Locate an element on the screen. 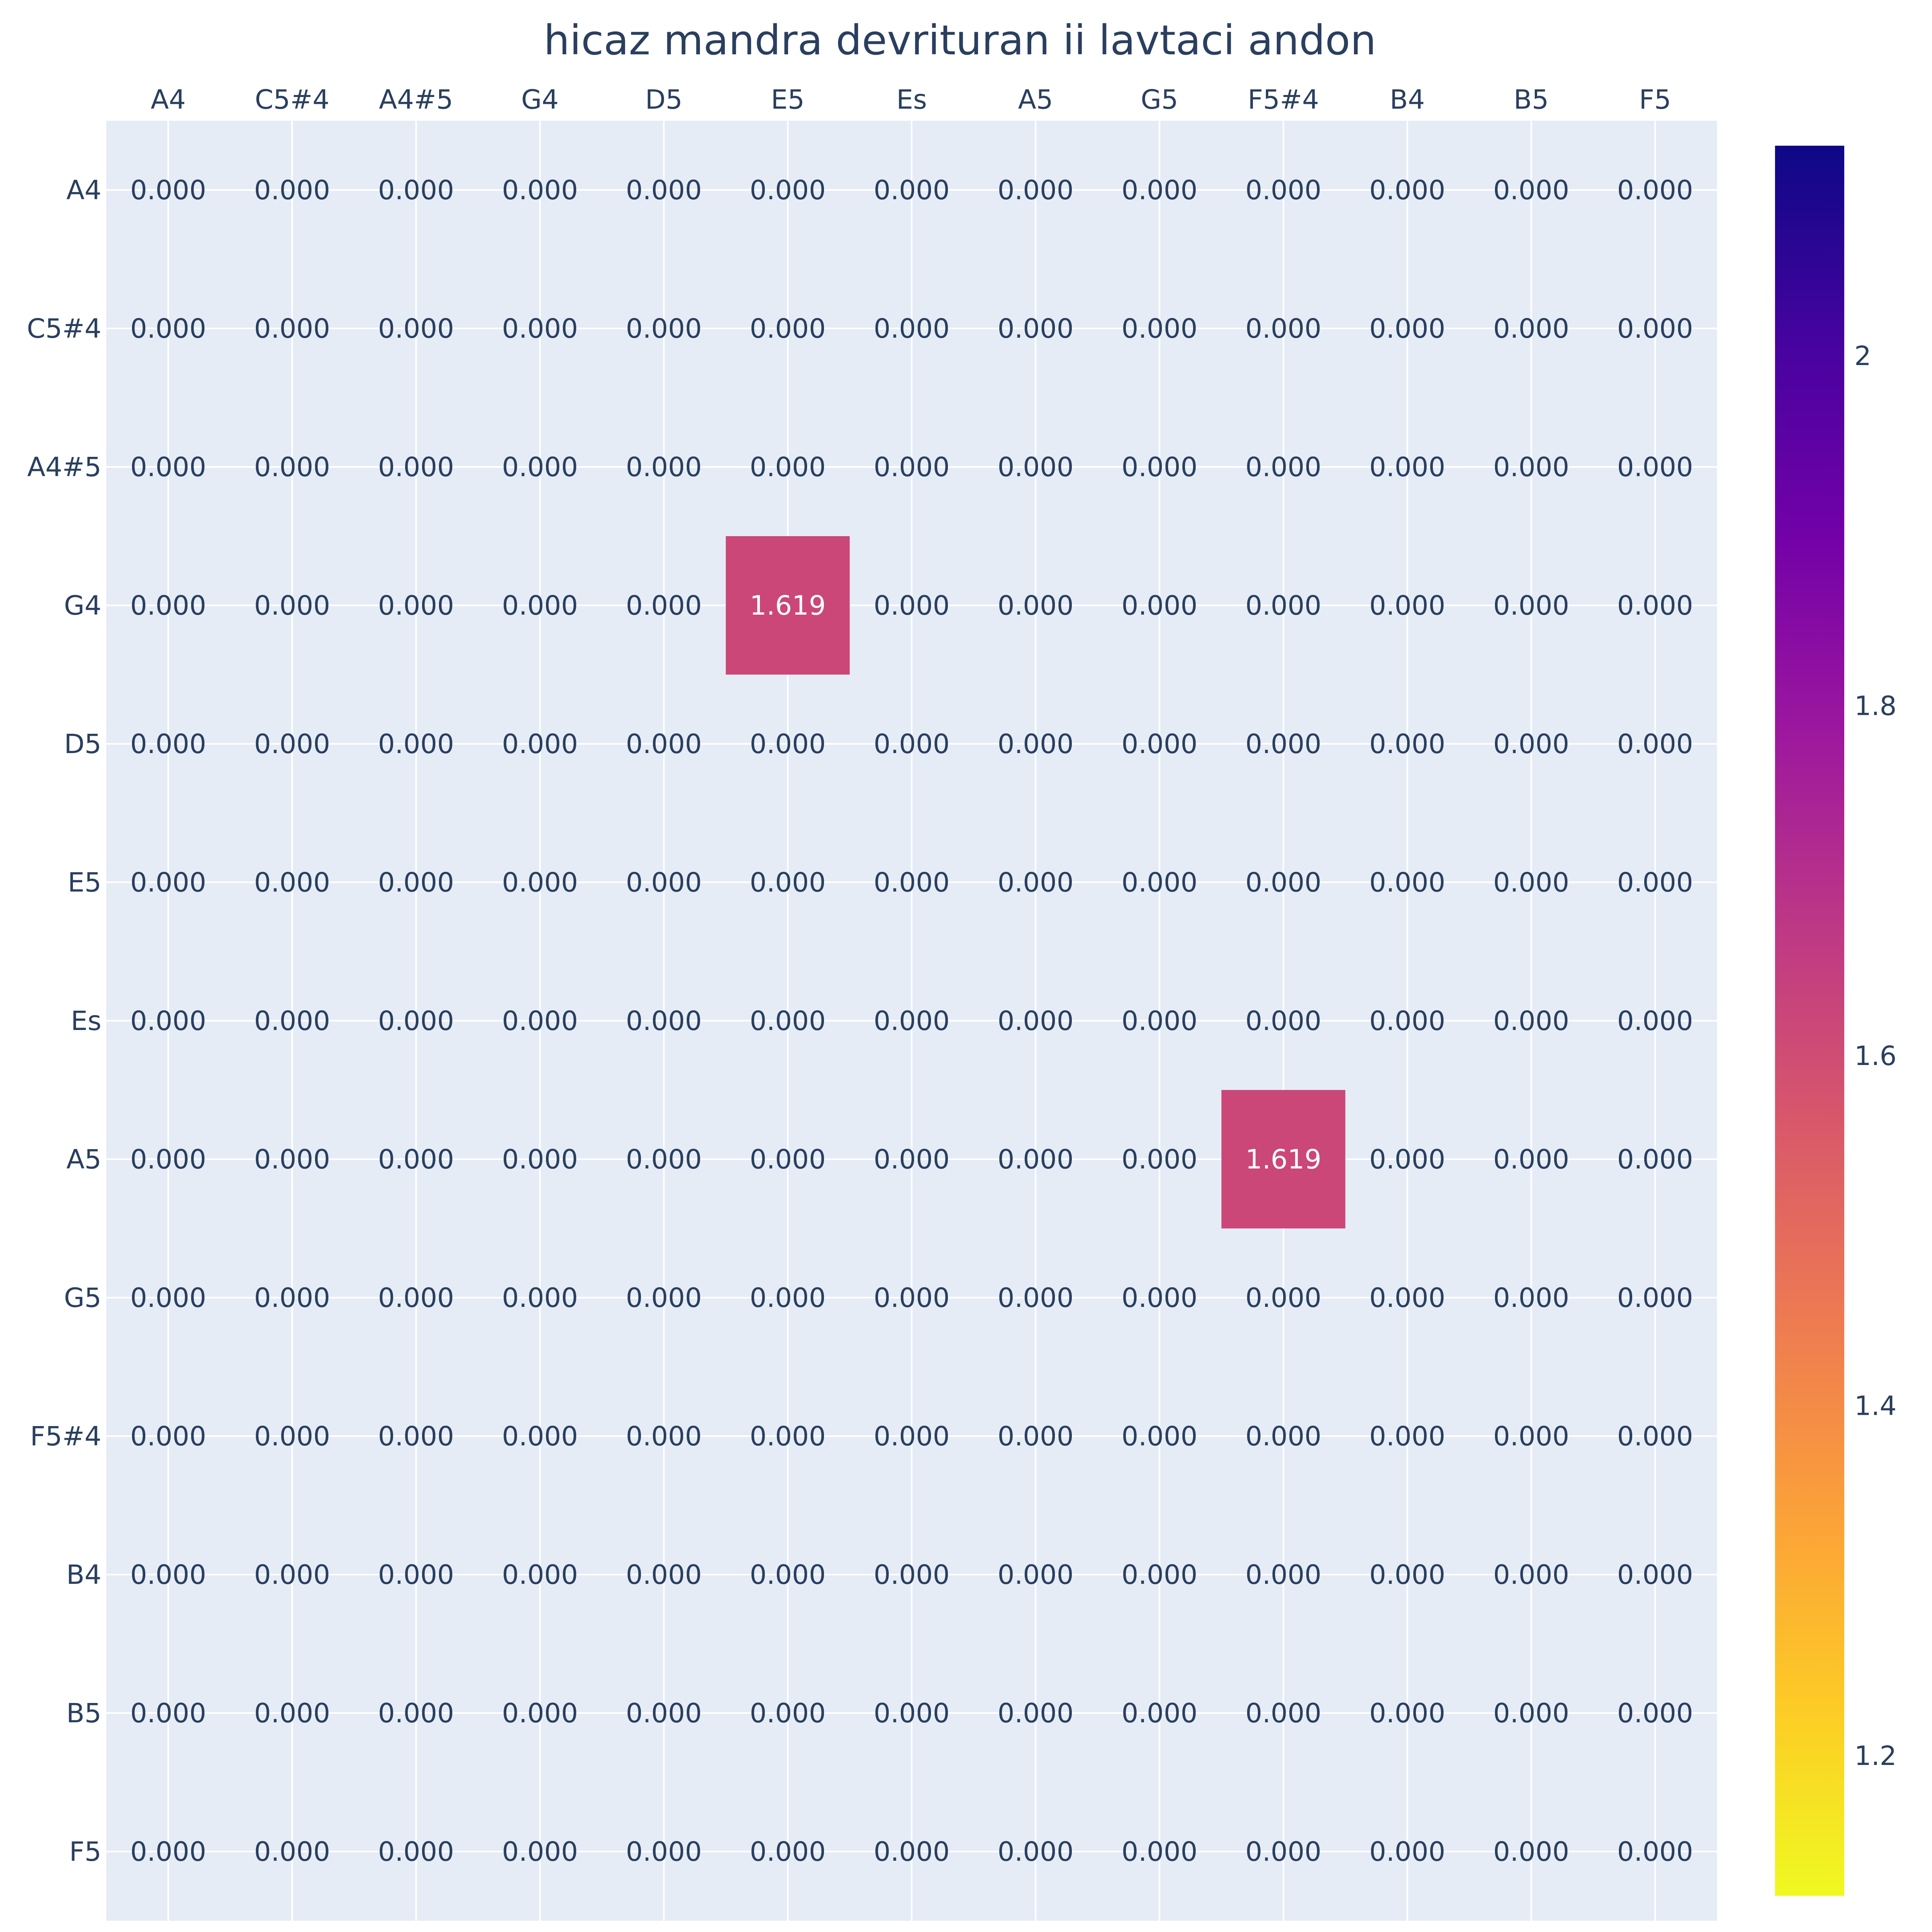 Image resolution: width=1932 pixels, height=1932 pixels. x-tick-label: Es is located at coordinates (911, 99).